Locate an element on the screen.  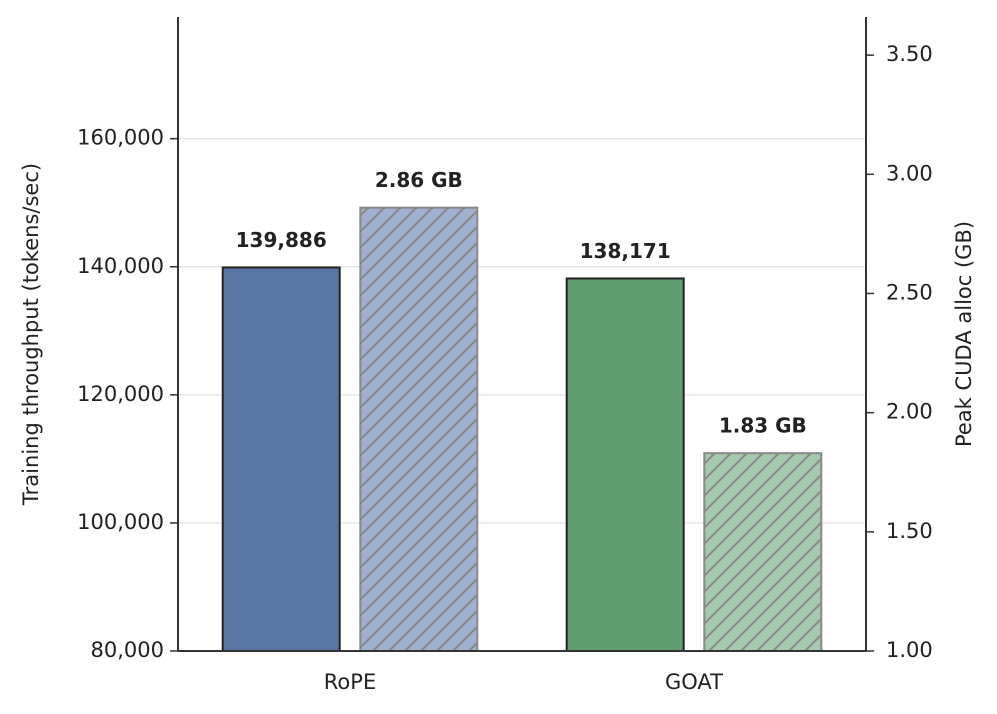
y-tick-label: 80,000 is located at coordinates (127, 650).